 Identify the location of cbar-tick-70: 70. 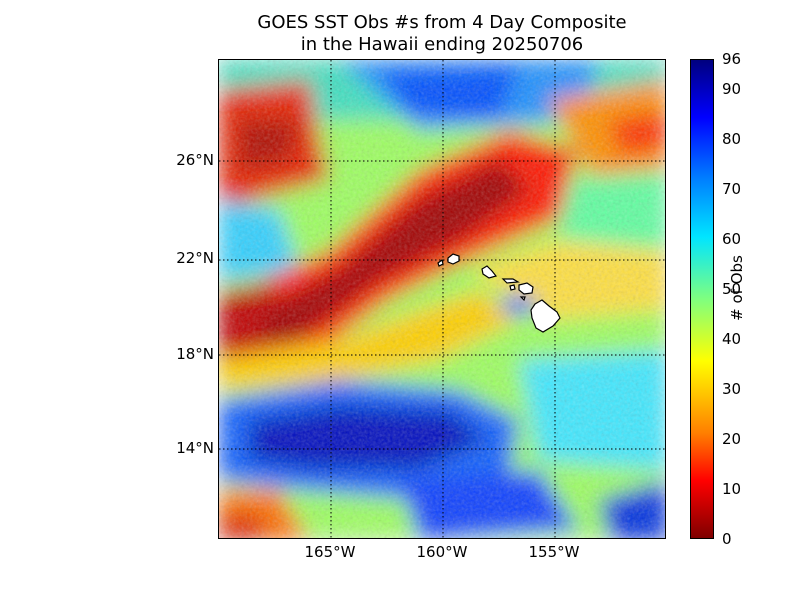
(732, 189).